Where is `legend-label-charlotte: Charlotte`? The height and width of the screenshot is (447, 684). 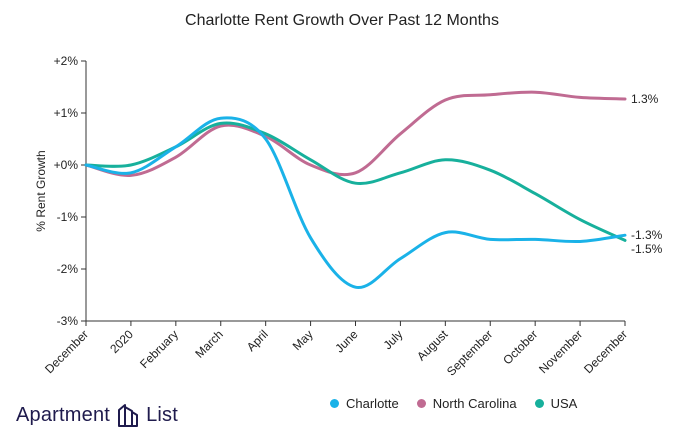
legend-label-charlotte: Charlotte is located at coordinates (372, 403).